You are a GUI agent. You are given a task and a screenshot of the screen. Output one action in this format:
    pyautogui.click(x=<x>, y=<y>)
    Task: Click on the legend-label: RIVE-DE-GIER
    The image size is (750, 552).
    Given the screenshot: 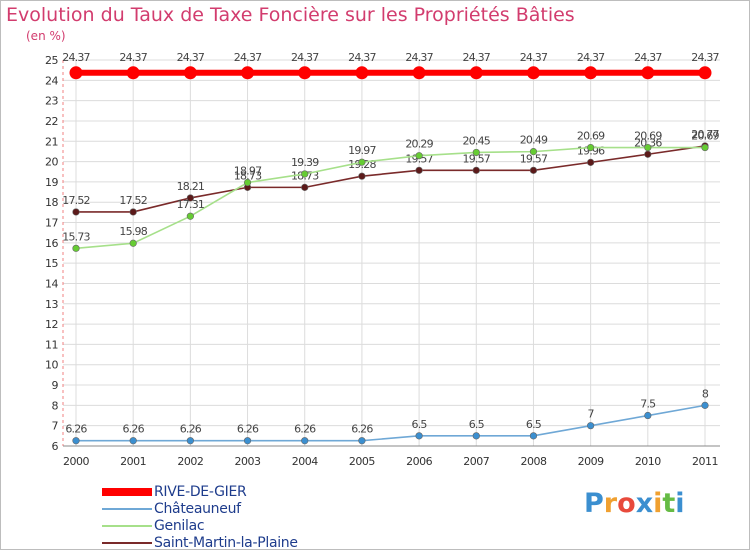 What is the action you would take?
    pyautogui.click(x=200, y=492)
    